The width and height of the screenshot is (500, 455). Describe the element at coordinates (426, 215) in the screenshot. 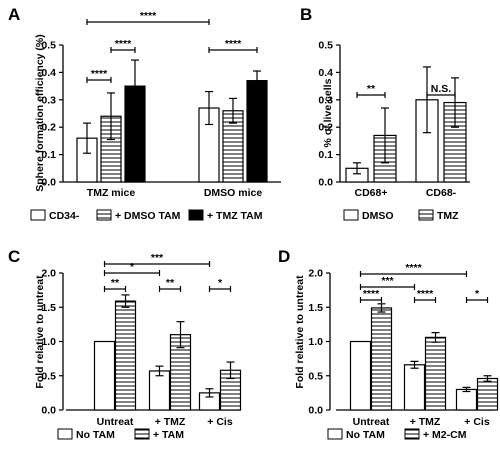

I see `legend-swatch-tmz` at that location.